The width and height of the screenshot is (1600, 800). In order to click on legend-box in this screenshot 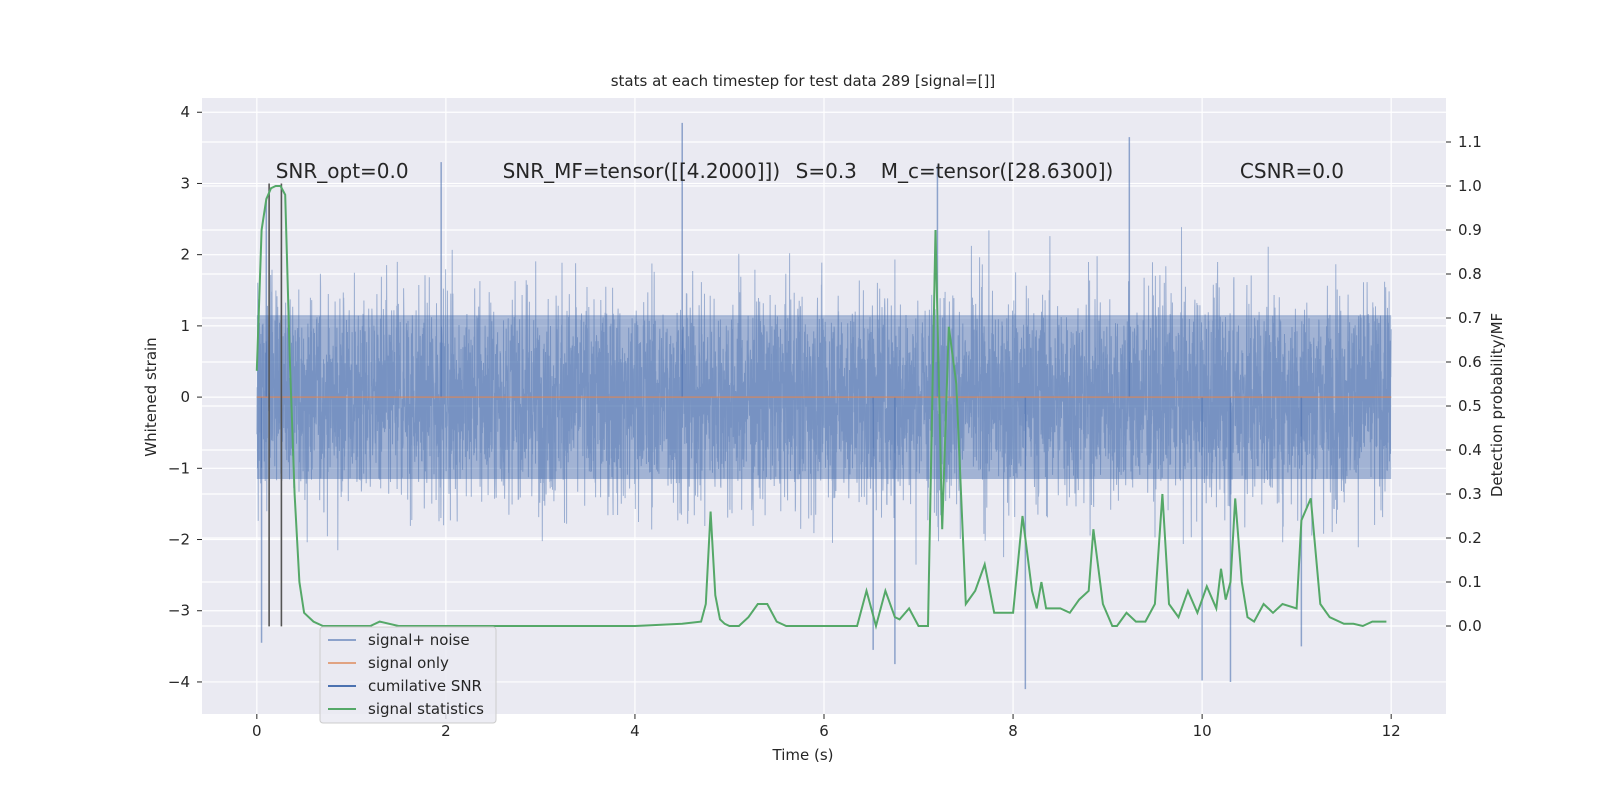, I will do `click(408, 675)`.